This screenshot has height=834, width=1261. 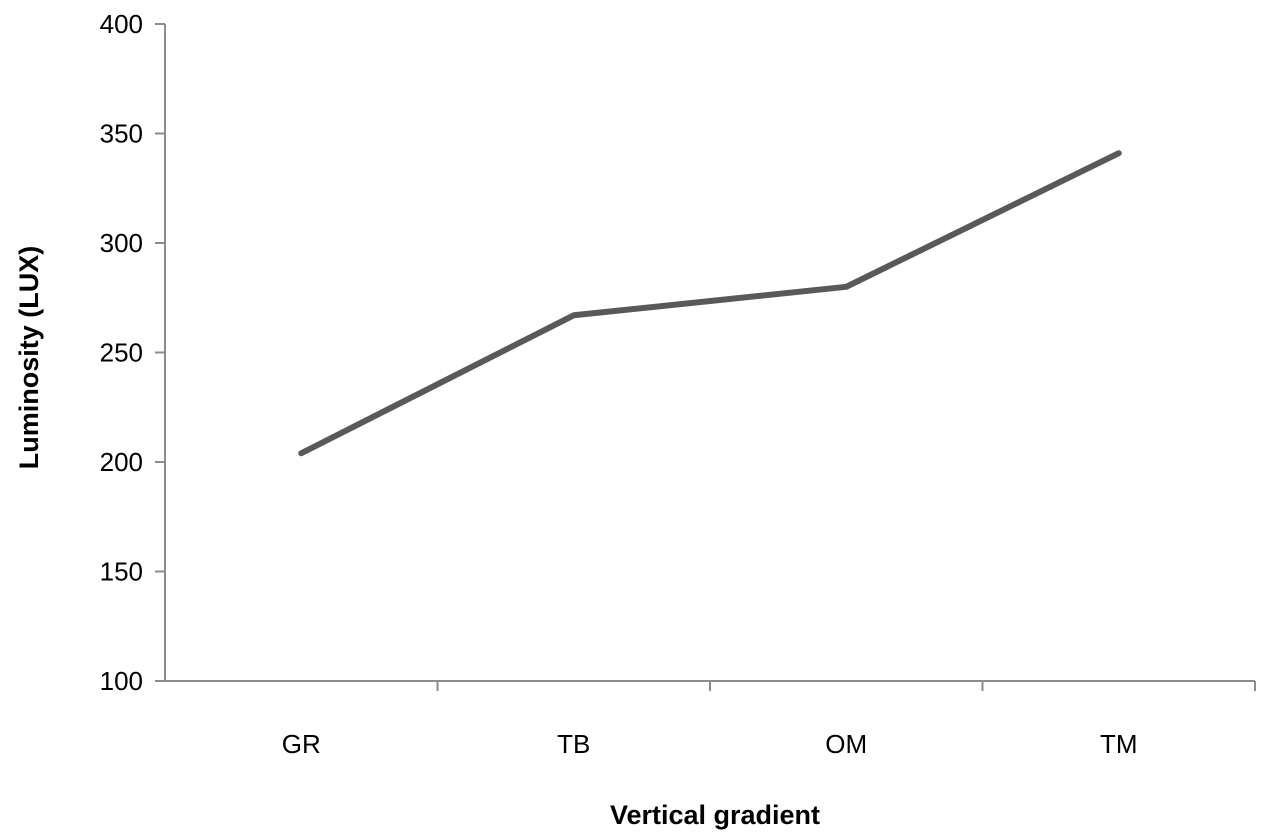 I want to click on x-tick-label: TB, so click(x=573, y=744).